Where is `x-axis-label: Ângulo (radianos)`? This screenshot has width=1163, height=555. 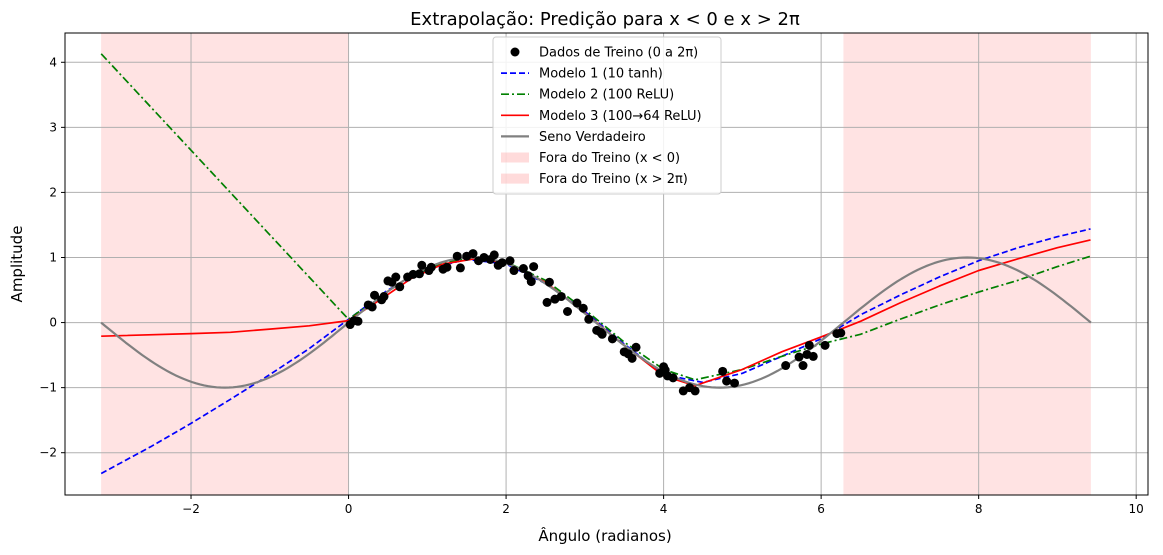 x-axis-label: Ângulo (radianos) is located at coordinates (604, 535).